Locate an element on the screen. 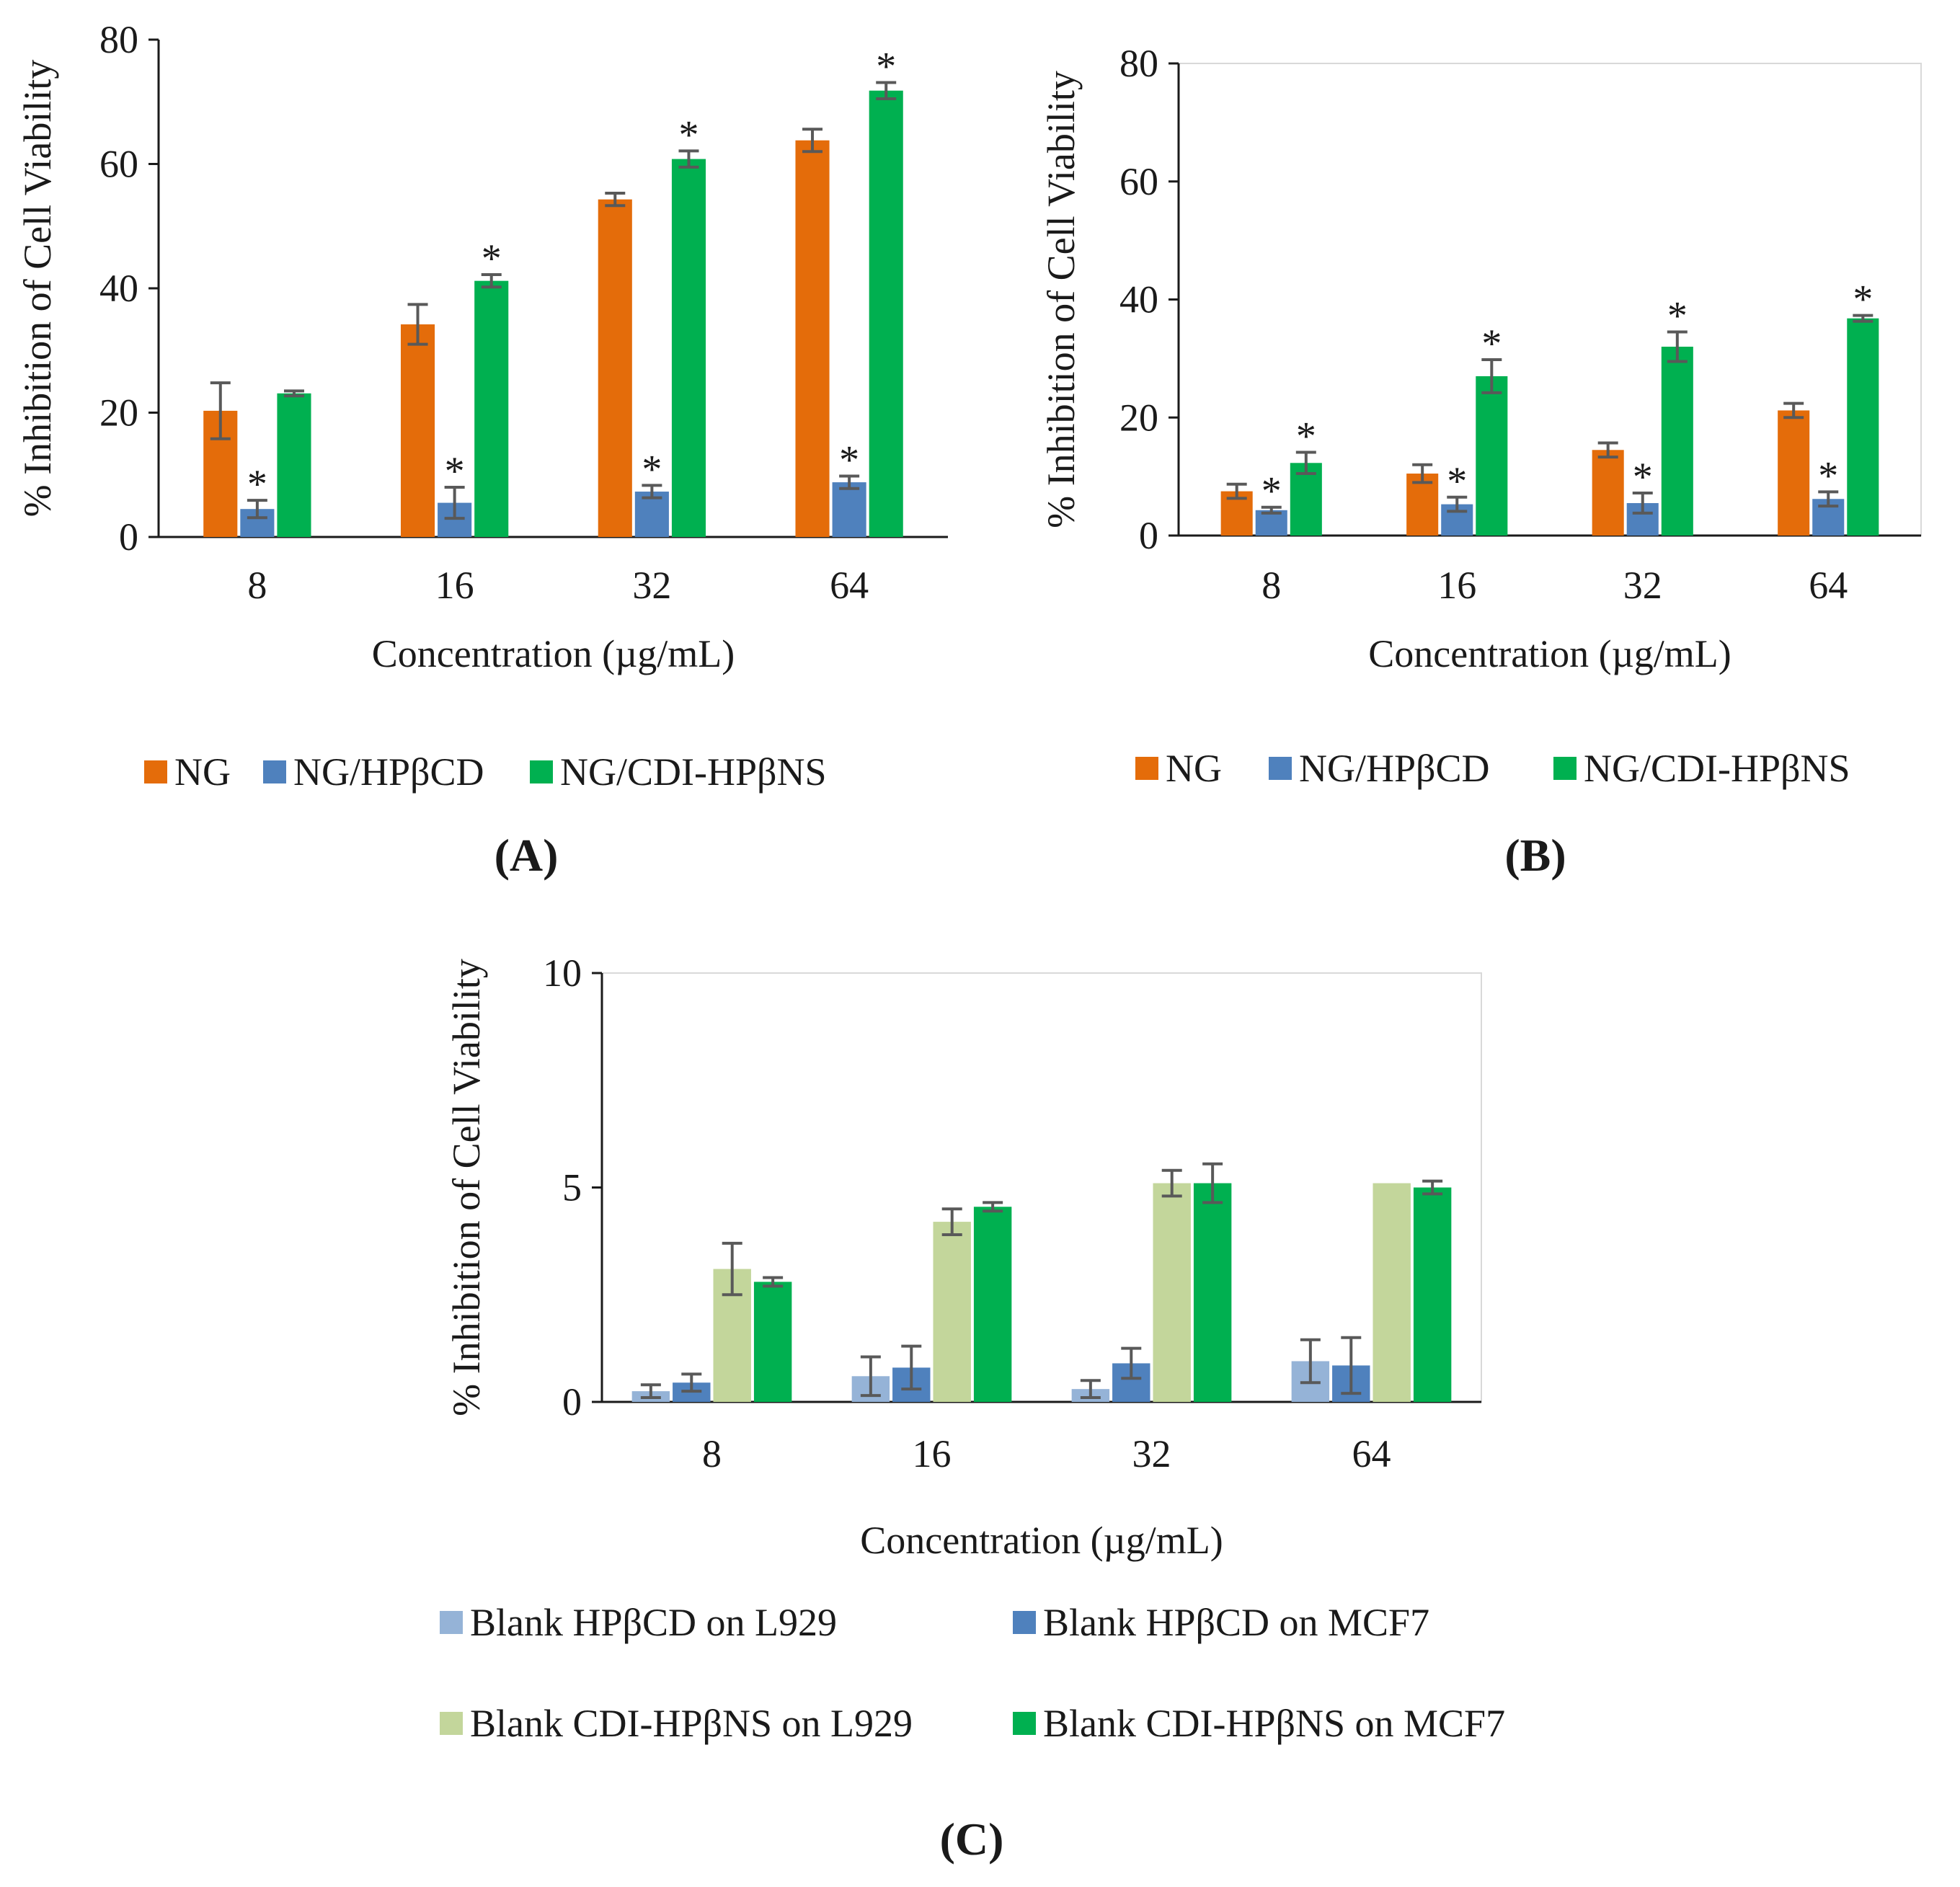  plot-frame is located at coordinates (1550, 299).